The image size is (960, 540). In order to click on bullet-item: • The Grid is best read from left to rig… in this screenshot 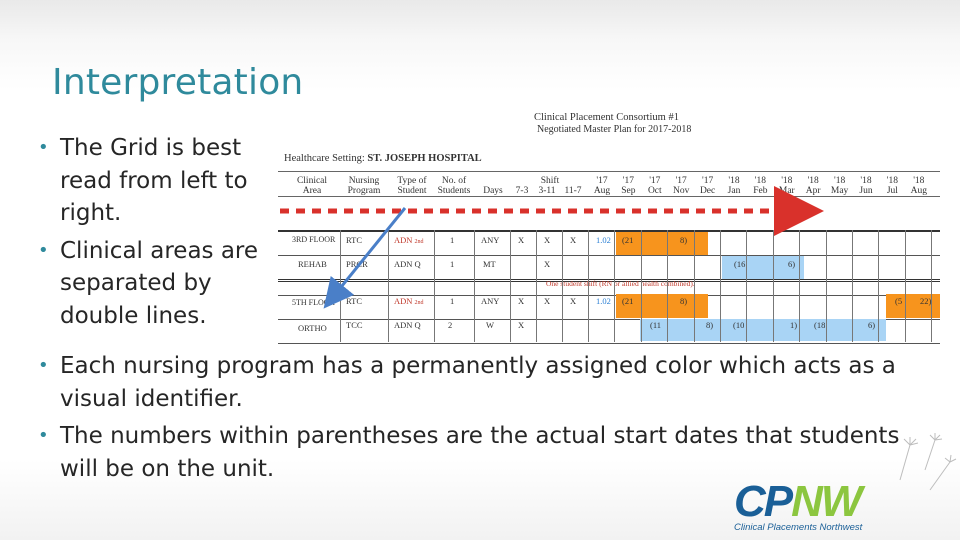, I will do `click(156, 181)`.